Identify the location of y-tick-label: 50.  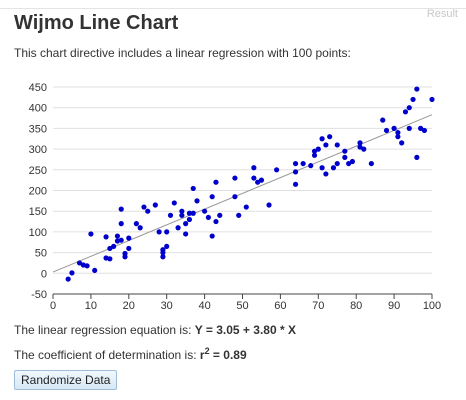
(41, 254).